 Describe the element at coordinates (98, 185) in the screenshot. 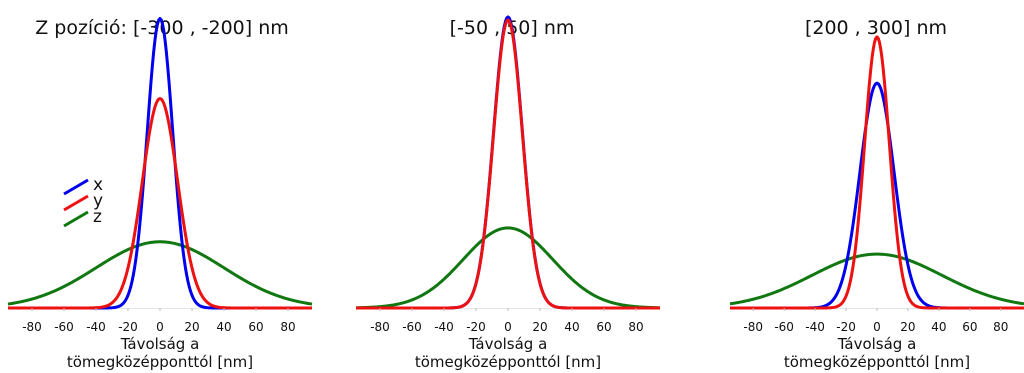

I see `legend-label-x: x` at that location.